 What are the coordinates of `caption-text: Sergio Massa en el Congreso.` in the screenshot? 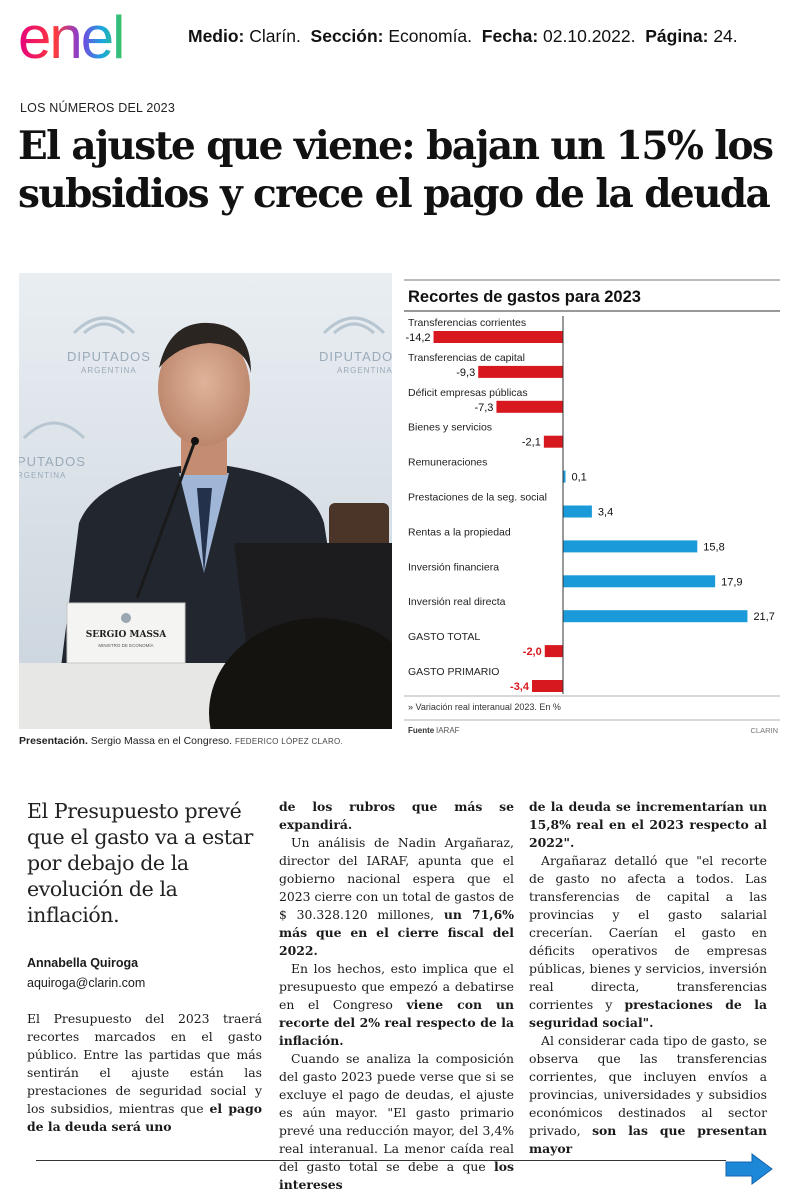 It's located at (160, 741).